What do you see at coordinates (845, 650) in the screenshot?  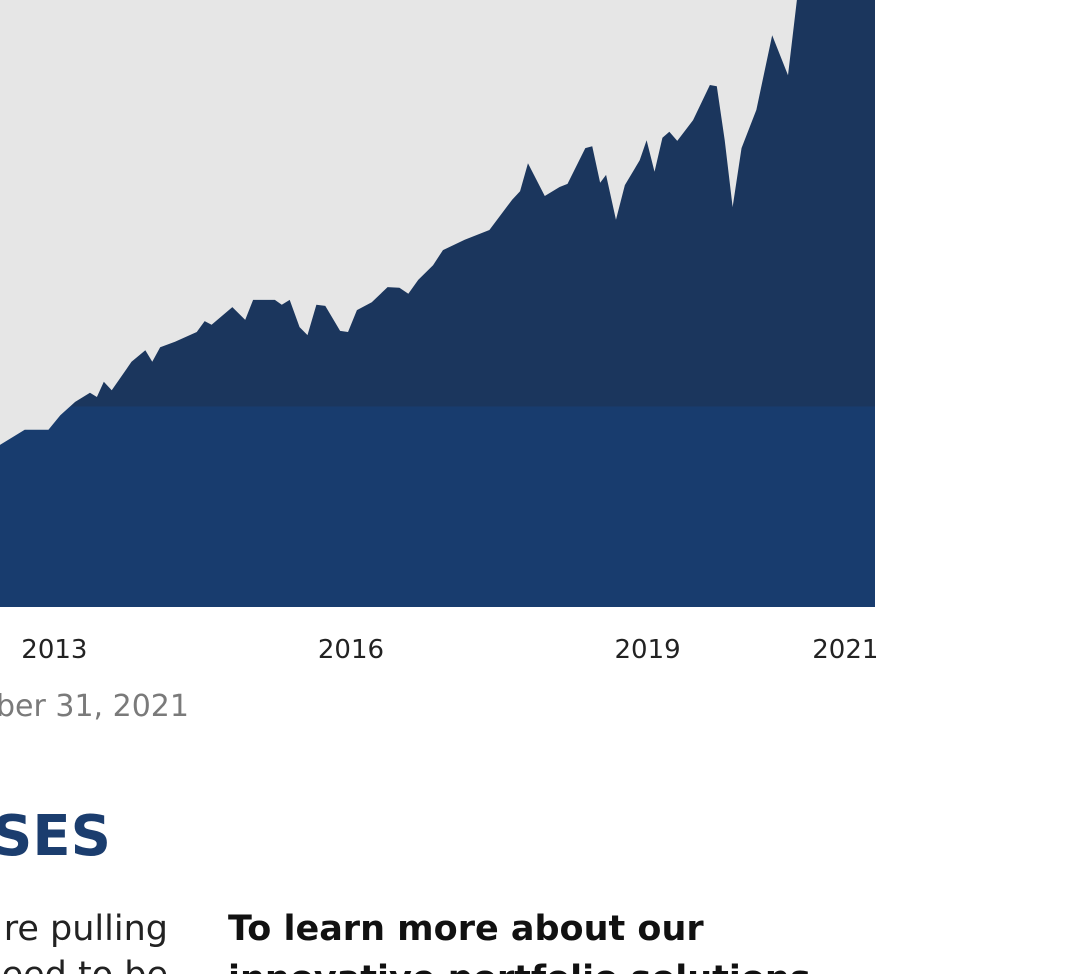 I see `x-tick-label: 2021` at bounding box center [845, 650].